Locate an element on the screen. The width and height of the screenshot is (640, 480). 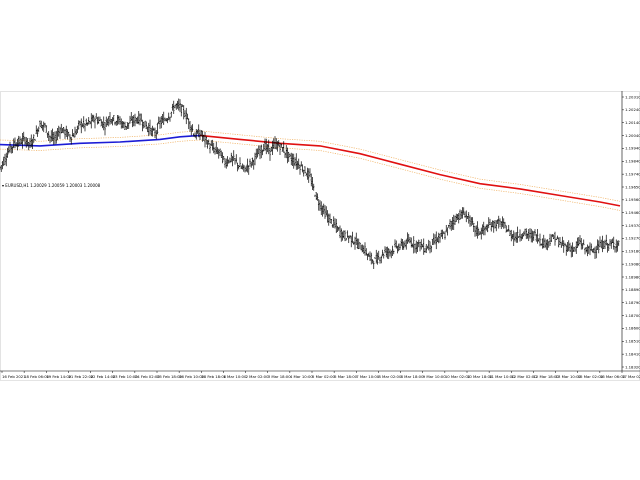
price-label: 1.19740 is located at coordinates (632, 173).